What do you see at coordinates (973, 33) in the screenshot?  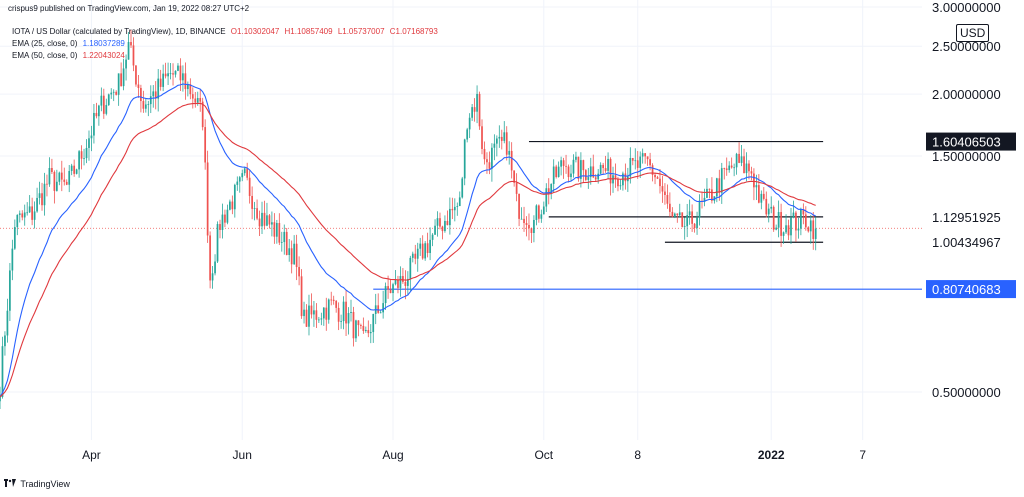 I see `currency-button: USD` at bounding box center [973, 33].